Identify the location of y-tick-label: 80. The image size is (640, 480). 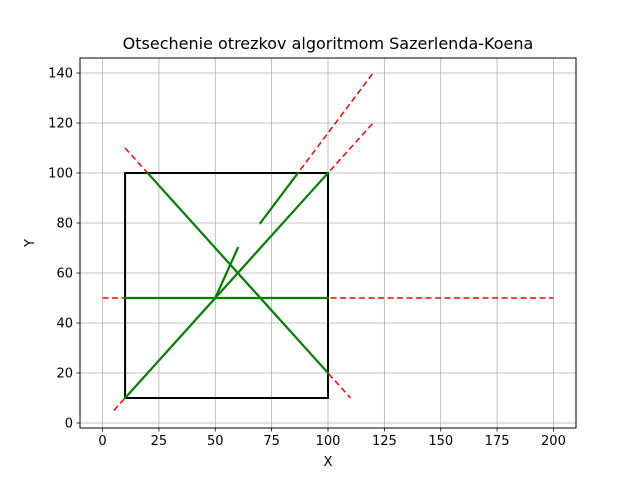
(64, 224).